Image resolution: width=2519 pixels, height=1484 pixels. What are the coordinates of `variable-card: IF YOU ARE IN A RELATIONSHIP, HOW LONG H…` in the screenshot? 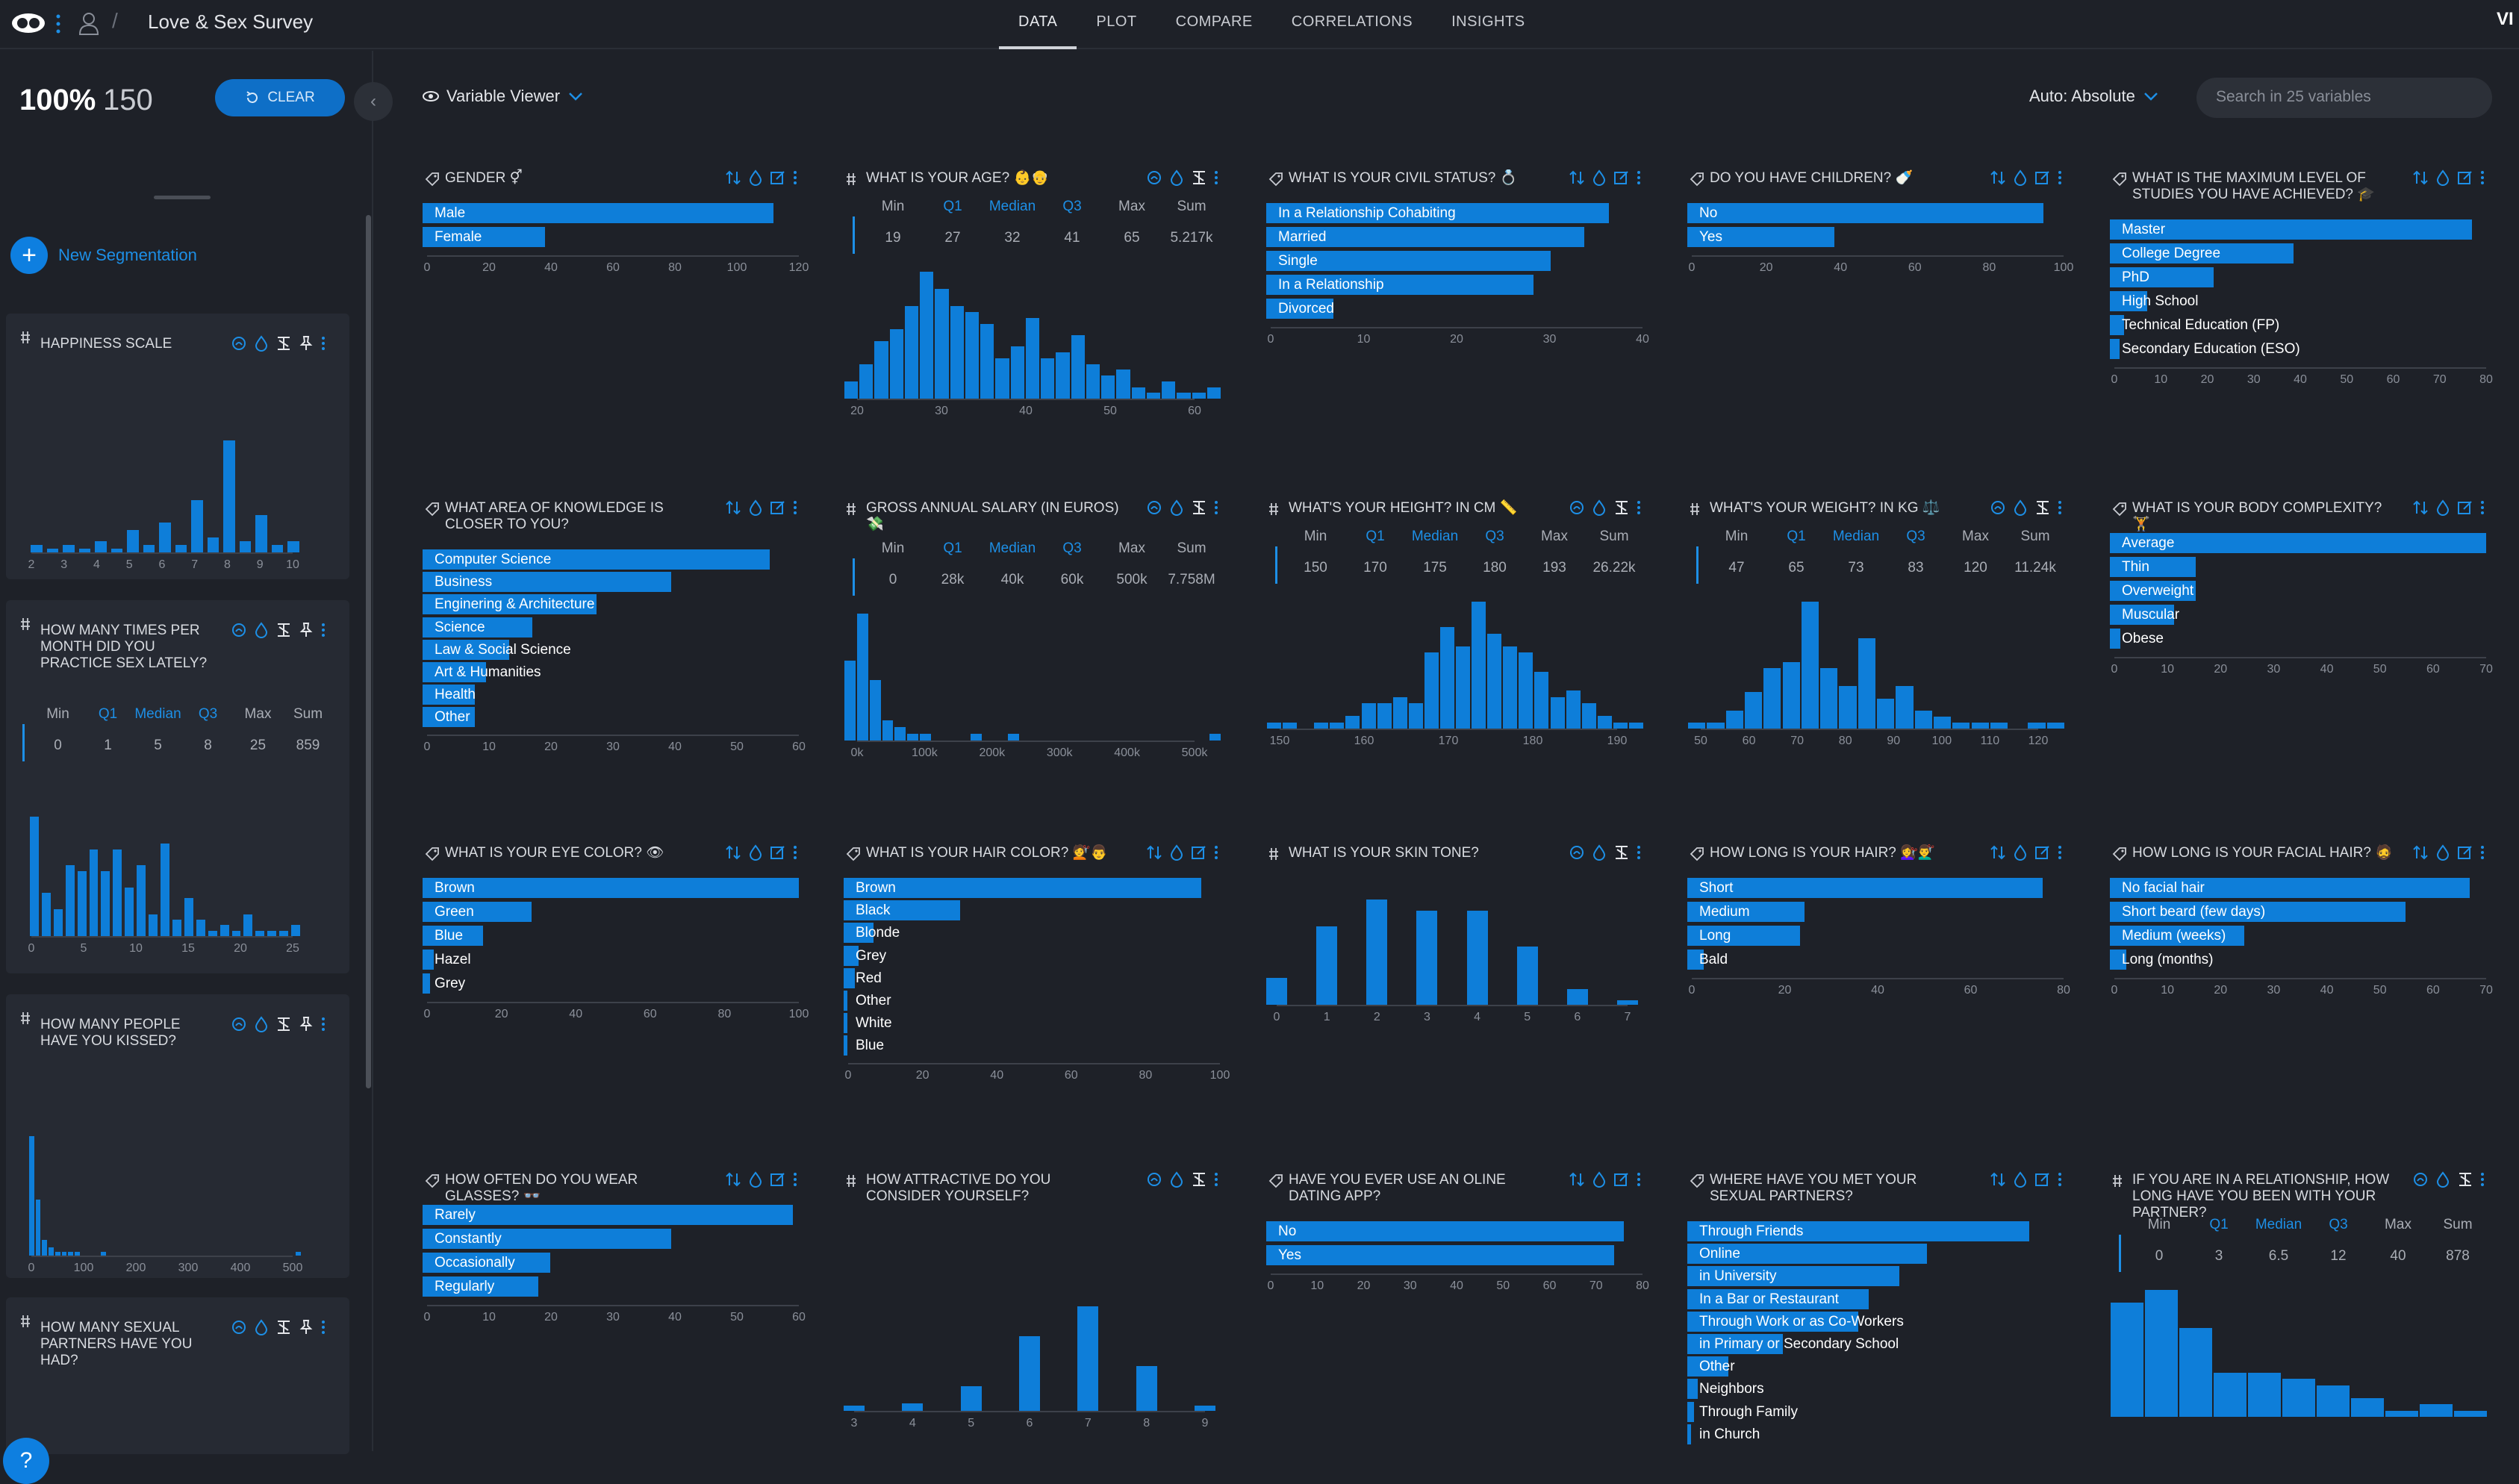 It's located at (2304, 1320).